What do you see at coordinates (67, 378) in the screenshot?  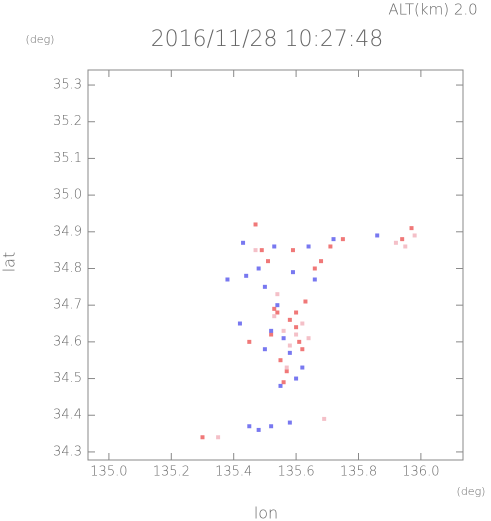 I see `y-tick-label: 34.5` at bounding box center [67, 378].